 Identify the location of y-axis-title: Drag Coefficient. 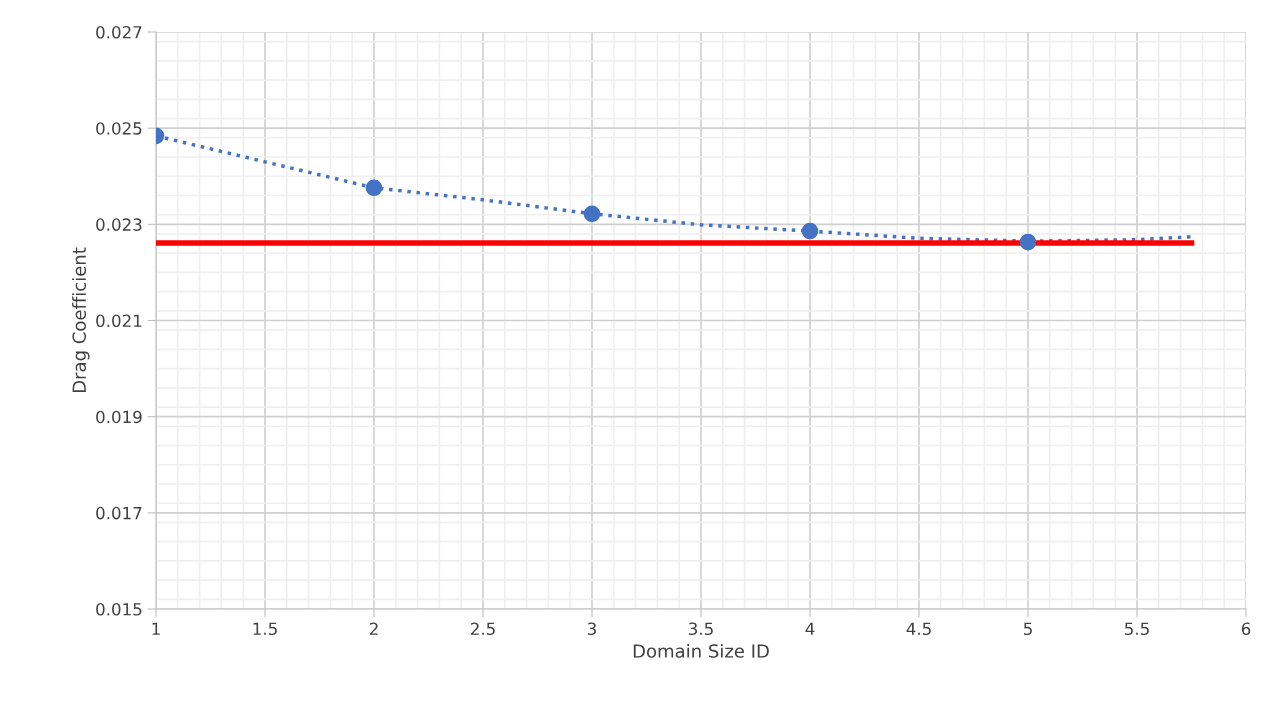
(81, 320).